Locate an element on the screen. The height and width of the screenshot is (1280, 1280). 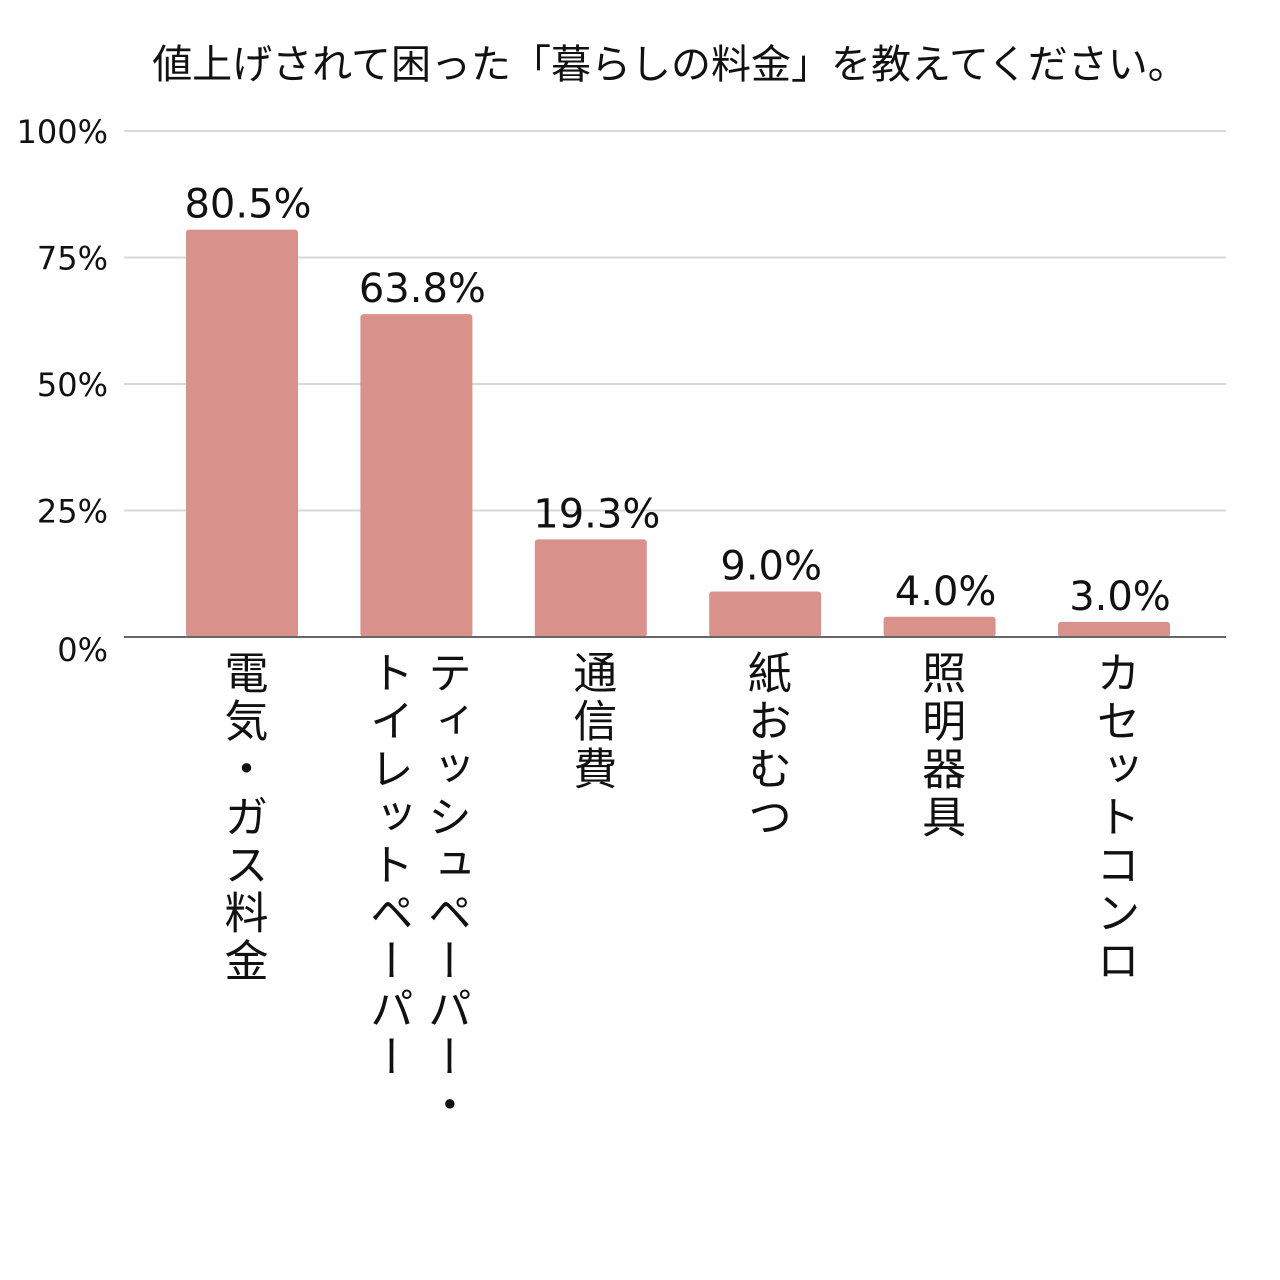
category-label: 通信費 is located at coordinates (590, 722).